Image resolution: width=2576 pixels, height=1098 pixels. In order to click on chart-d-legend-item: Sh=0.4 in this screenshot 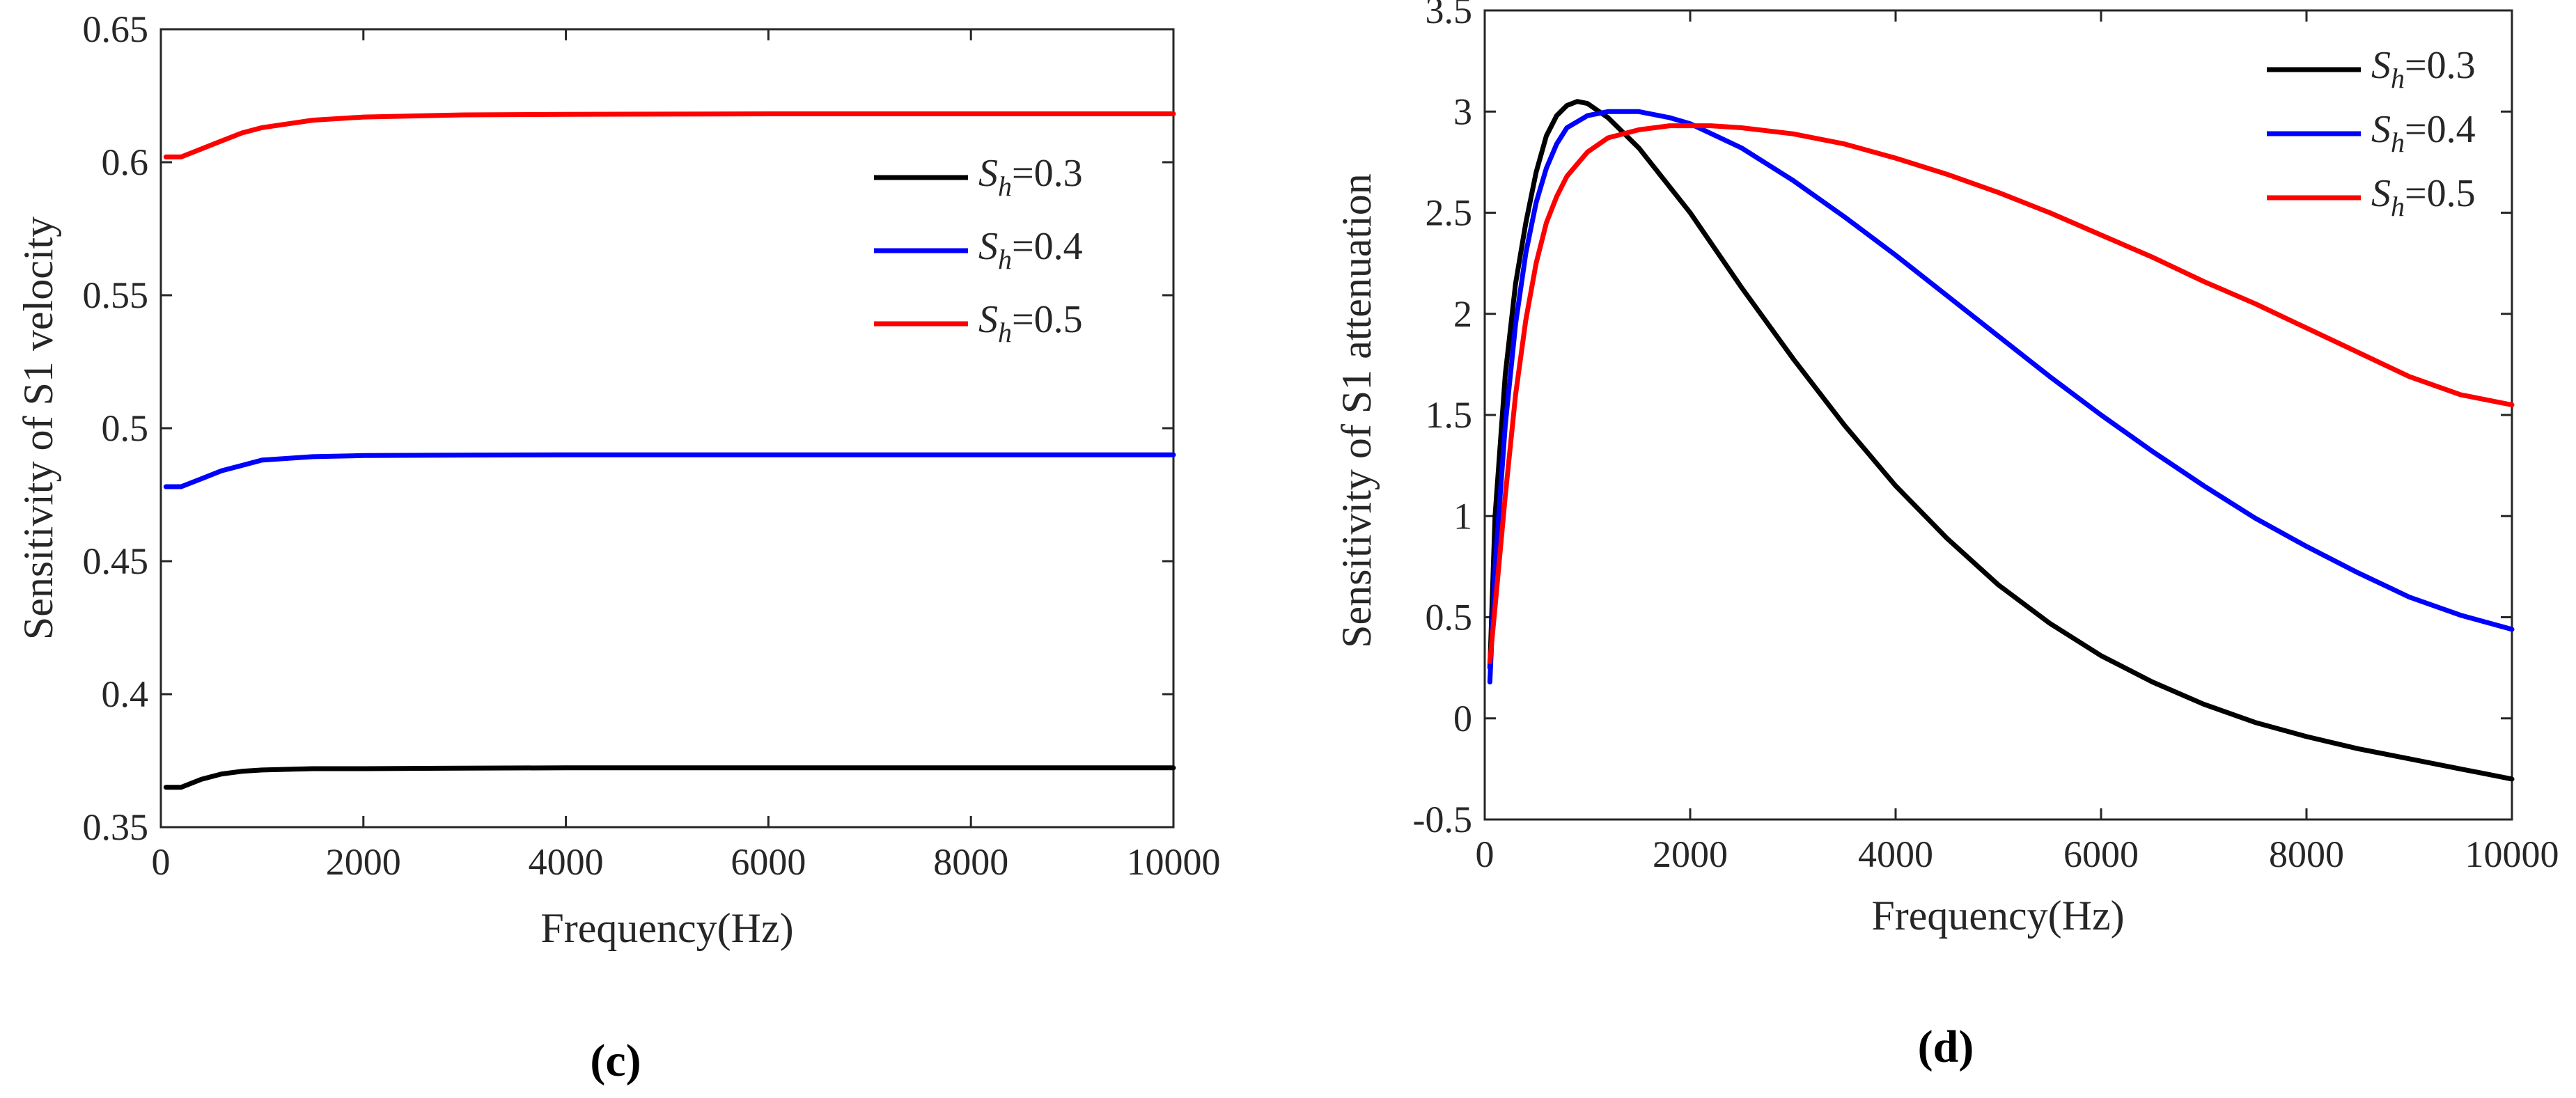, I will do `click(2371, 133)`.